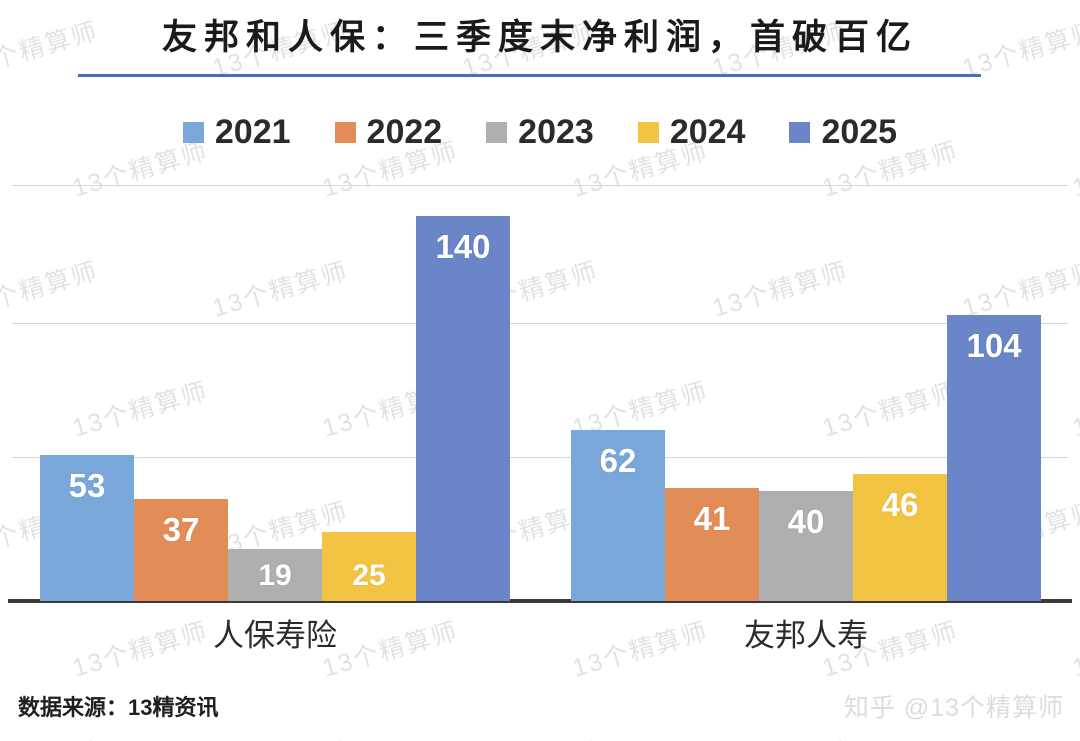 Image resolution: width=1080 pixels, height=741 pixels. Describe the element at coordinates (994, 345) in the screenshot. I see `bar-value-label: 104` at that location.